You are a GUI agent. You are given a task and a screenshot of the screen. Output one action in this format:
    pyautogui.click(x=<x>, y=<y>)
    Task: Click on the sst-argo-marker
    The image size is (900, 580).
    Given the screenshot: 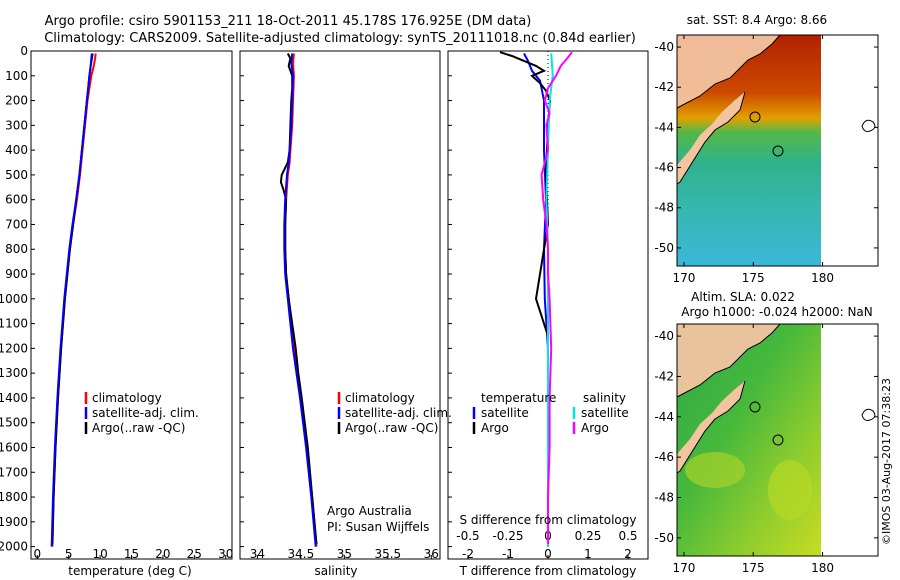 What is the action you would take?
    pyautogui.click(x=778, y=151)
    